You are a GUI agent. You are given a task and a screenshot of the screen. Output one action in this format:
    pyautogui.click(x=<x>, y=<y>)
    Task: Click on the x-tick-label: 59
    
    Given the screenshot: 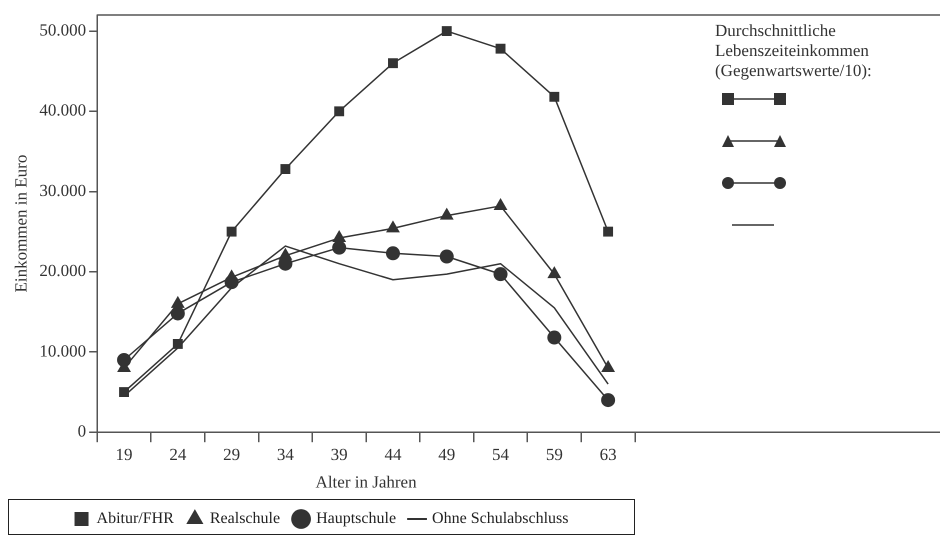 What is the action you would take?
    pyautogui.click(x=554, y=454)
    